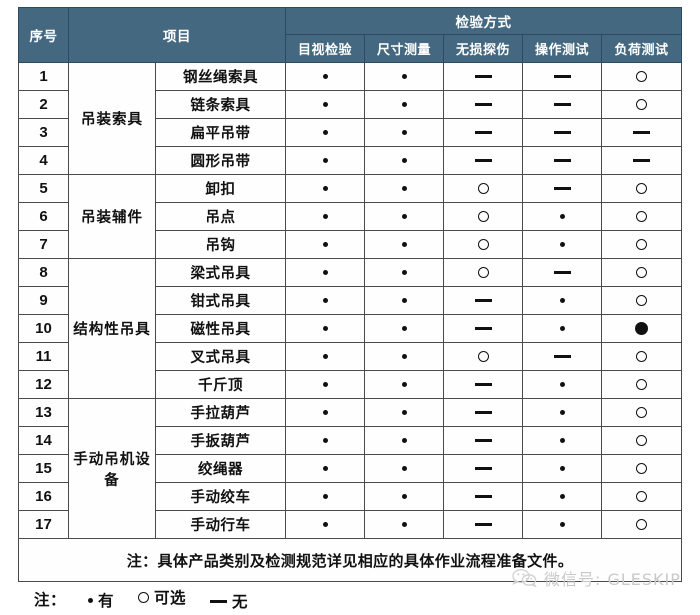 Image resolution: width=700 pixels, height=615 pixels. I want to click on table-row: 10 磁性吊具, so click(350, 328).